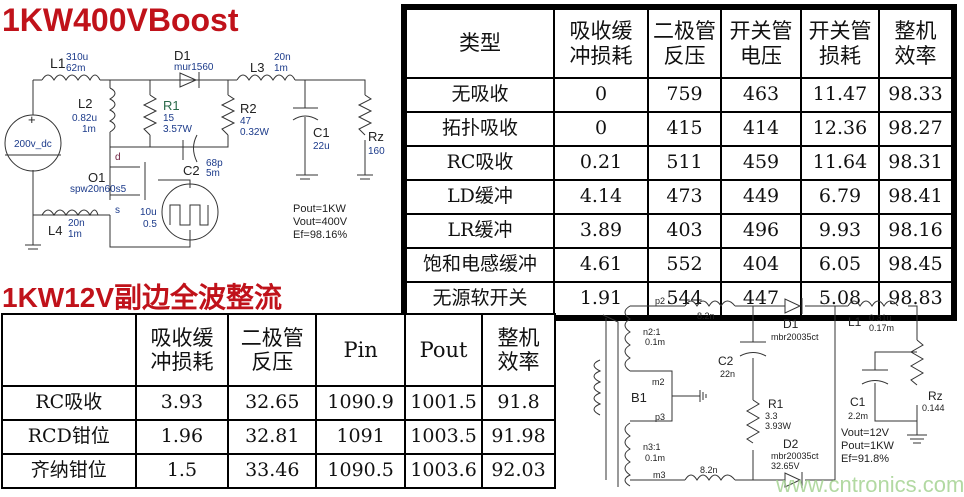 The height and width of the screenshot is (497, 964). Describe the element at coordinates (320, 222) in the screenshot. I see `label-vout: Vout=400V` at that location.